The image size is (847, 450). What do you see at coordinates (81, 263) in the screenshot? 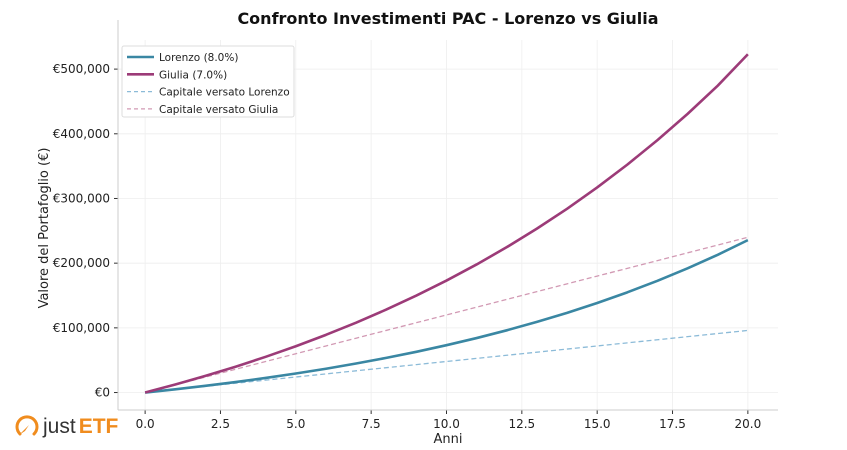
I see `y-tick-label: €200,000` at bounding box center [81, 263].